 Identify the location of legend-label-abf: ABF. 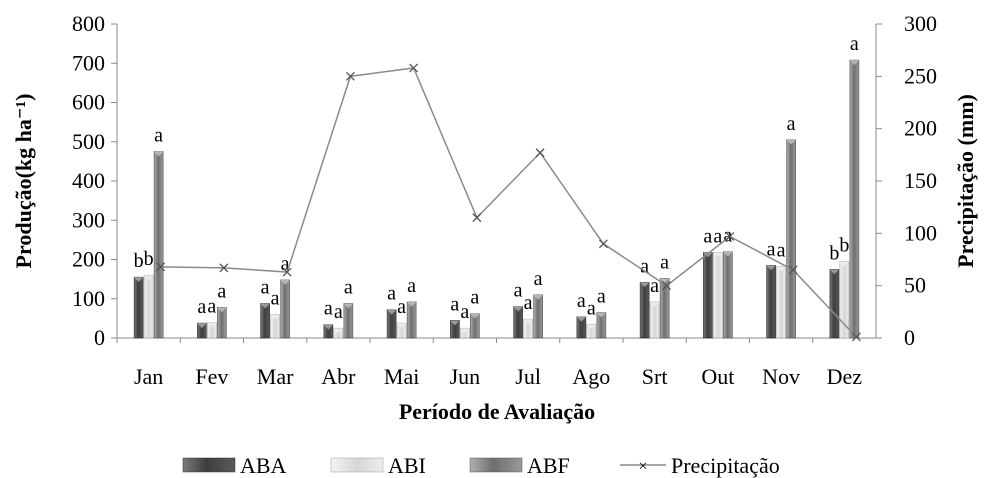
(548, 465).